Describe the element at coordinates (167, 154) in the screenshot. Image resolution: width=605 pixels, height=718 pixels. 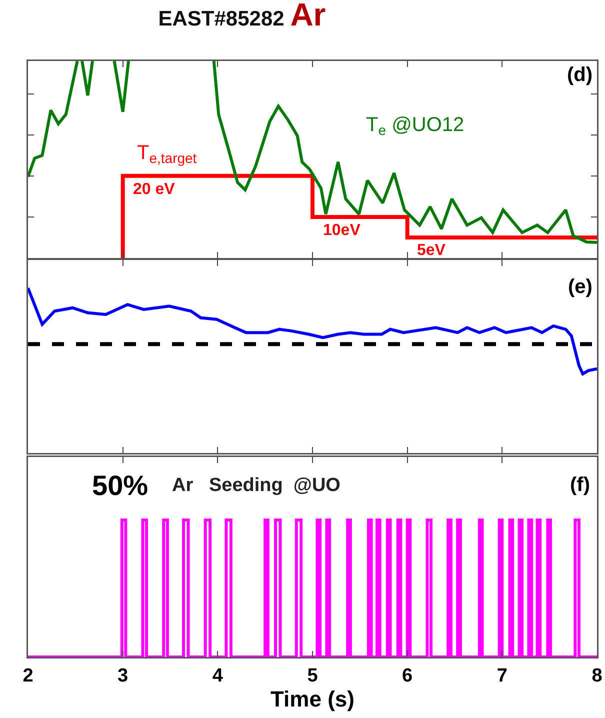
I see `series-label: T$_{e,target}$` at that location.